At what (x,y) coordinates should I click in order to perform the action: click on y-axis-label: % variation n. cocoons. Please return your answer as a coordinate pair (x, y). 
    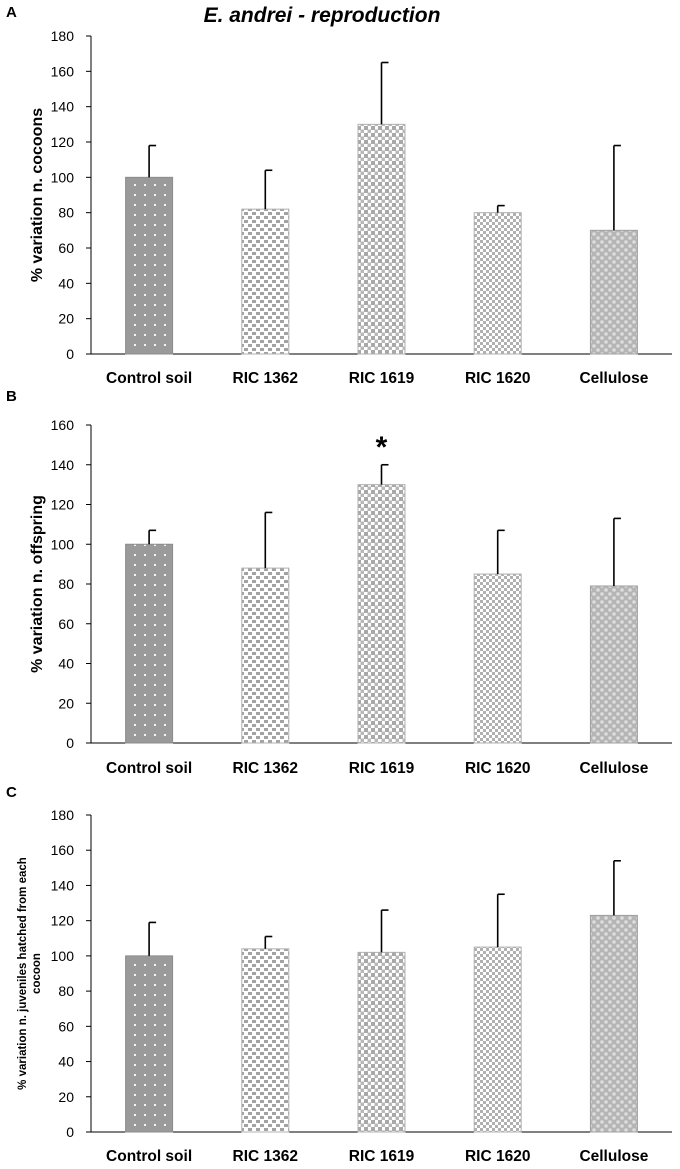
    Looking at the image, I should click on (37, 195).